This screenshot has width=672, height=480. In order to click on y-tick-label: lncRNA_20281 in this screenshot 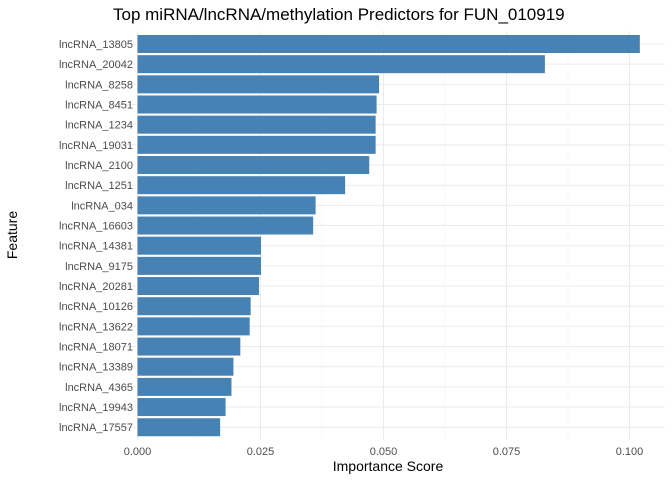, I will do `click(96, 287)`.